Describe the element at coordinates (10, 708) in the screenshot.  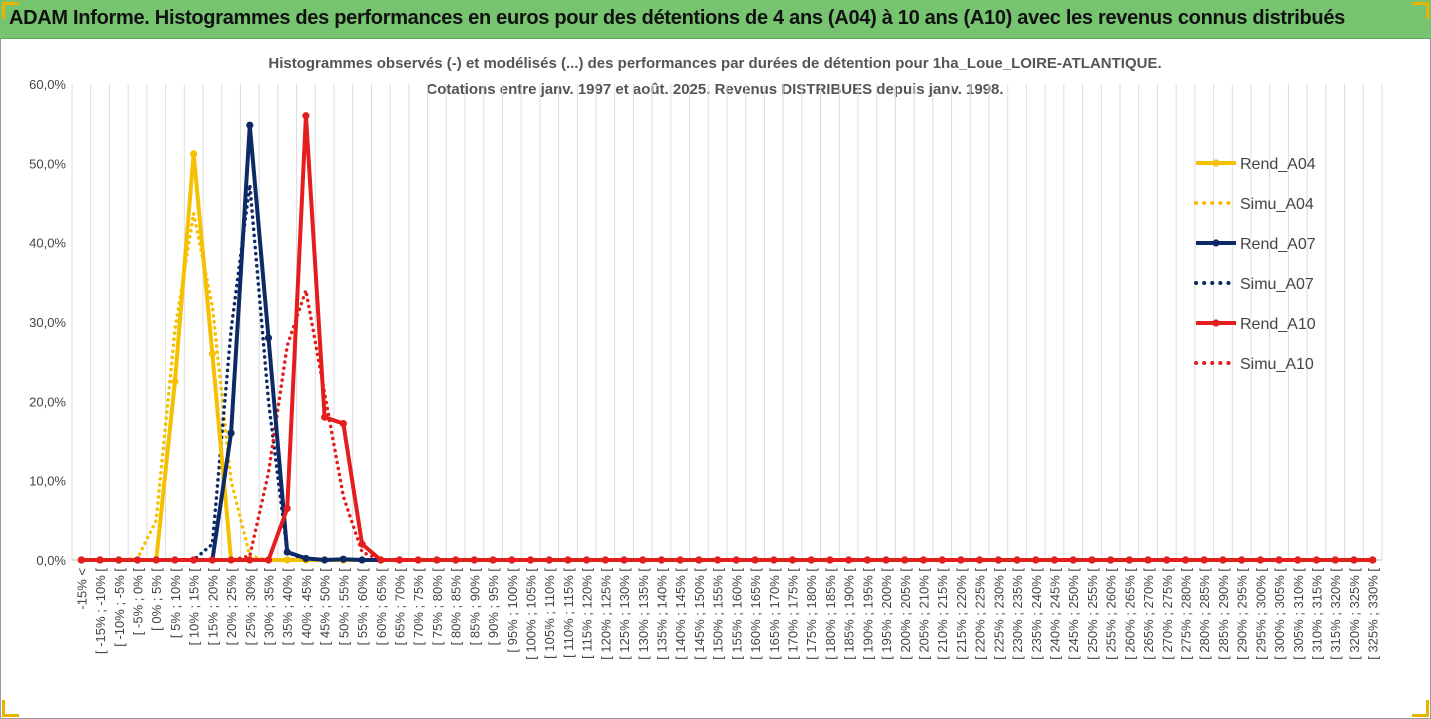
I see `selection-handle-bottom-left` at that location.